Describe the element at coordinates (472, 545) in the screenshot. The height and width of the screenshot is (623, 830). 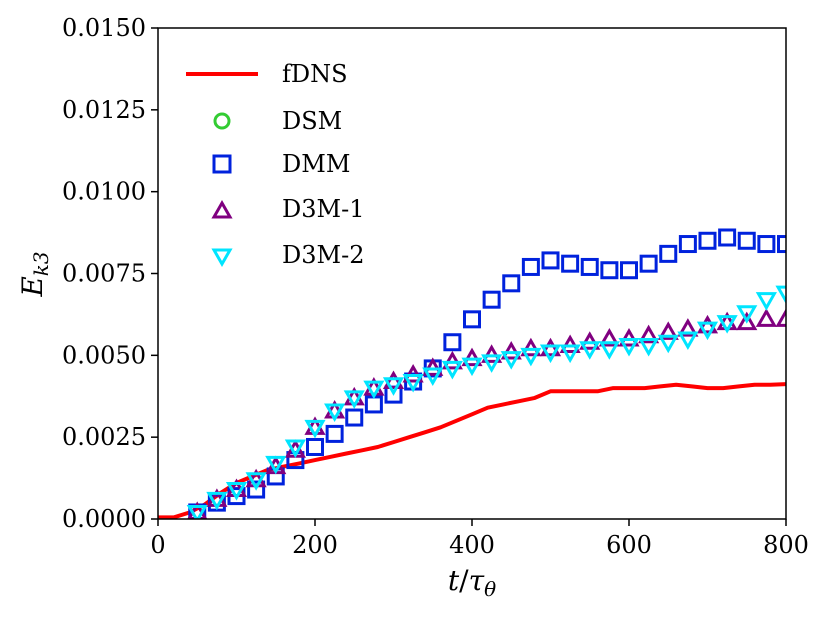
I see `x-tick-label: 400` at that location.